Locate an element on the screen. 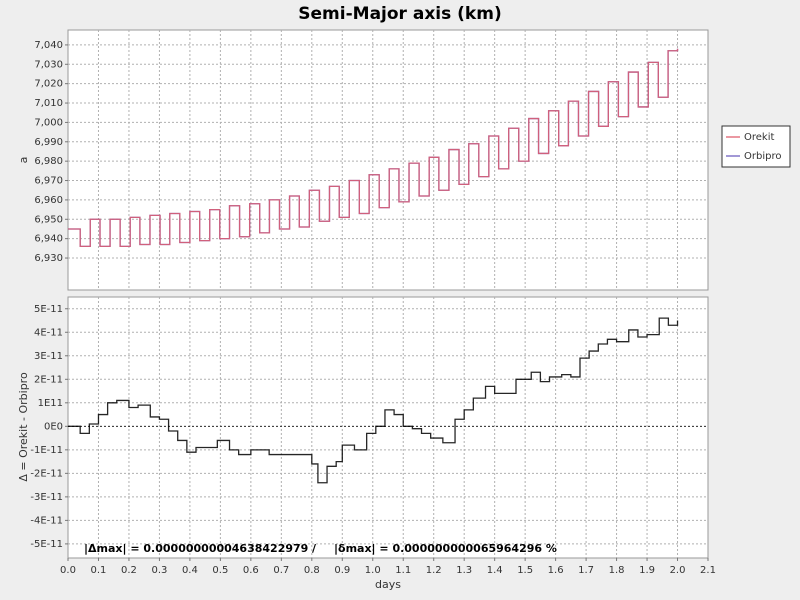 The width and height of the screenshot is (800, 600). y-tick-label: 4E-11 is located at coordinates (48, 332).